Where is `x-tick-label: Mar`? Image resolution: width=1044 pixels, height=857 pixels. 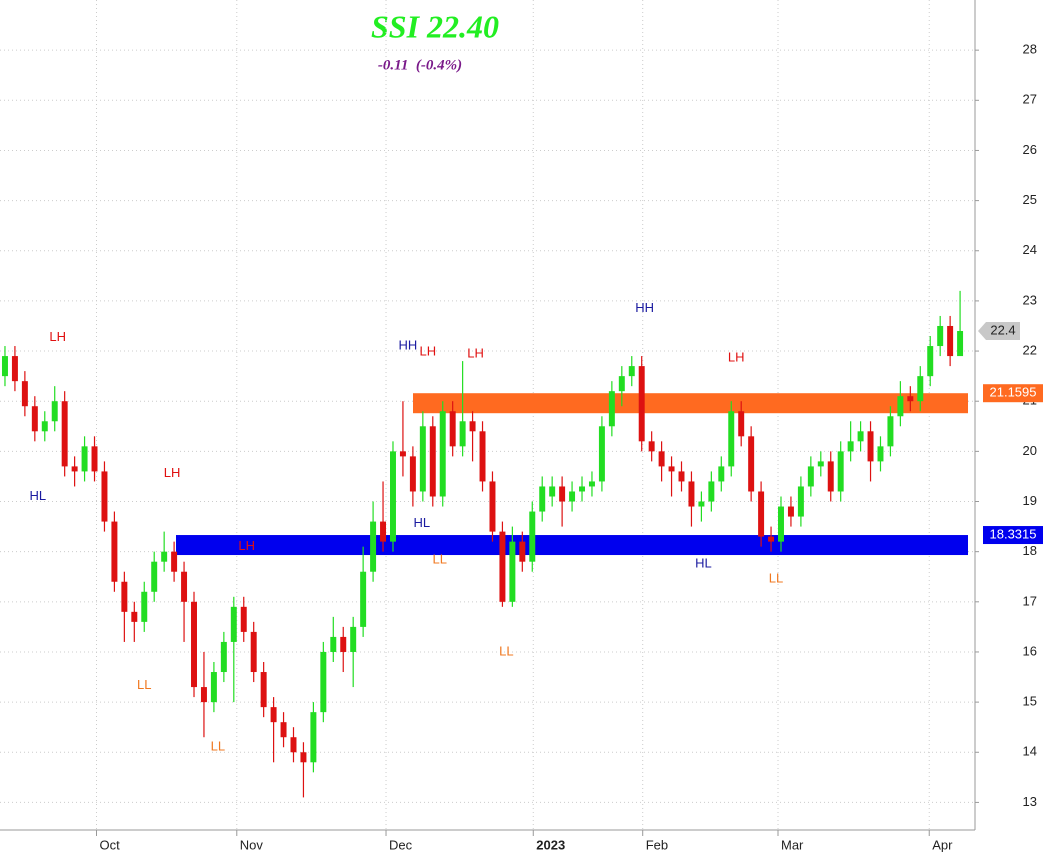 x-tick-label: Mar is located at coordinates (792, 844).